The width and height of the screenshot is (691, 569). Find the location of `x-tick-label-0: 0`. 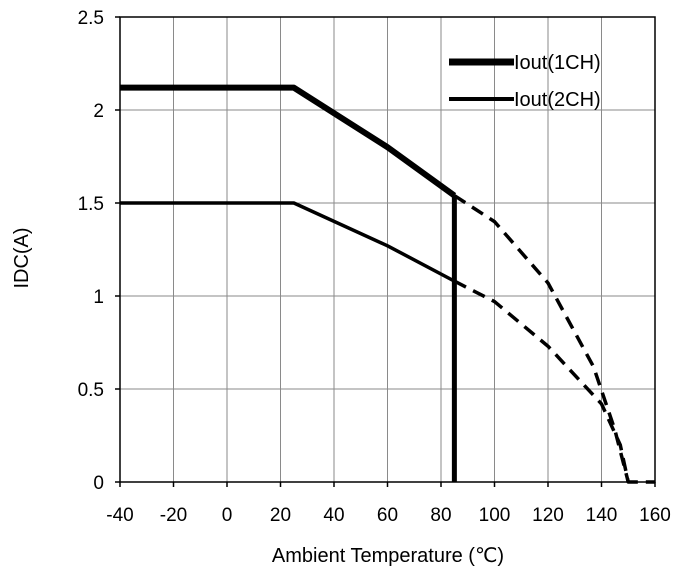

x-tick-label-0: 0 is located at coordinates (227, 515).